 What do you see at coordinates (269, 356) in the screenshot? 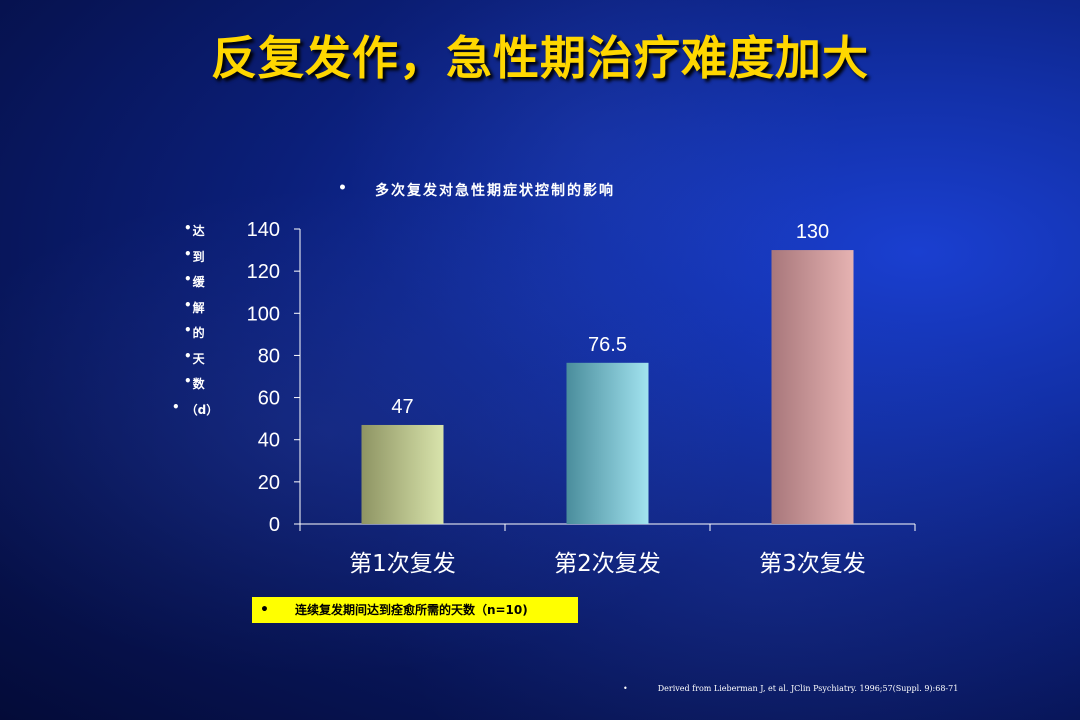
I see `y-tick-label: 80` at bounding box center [269, 356].